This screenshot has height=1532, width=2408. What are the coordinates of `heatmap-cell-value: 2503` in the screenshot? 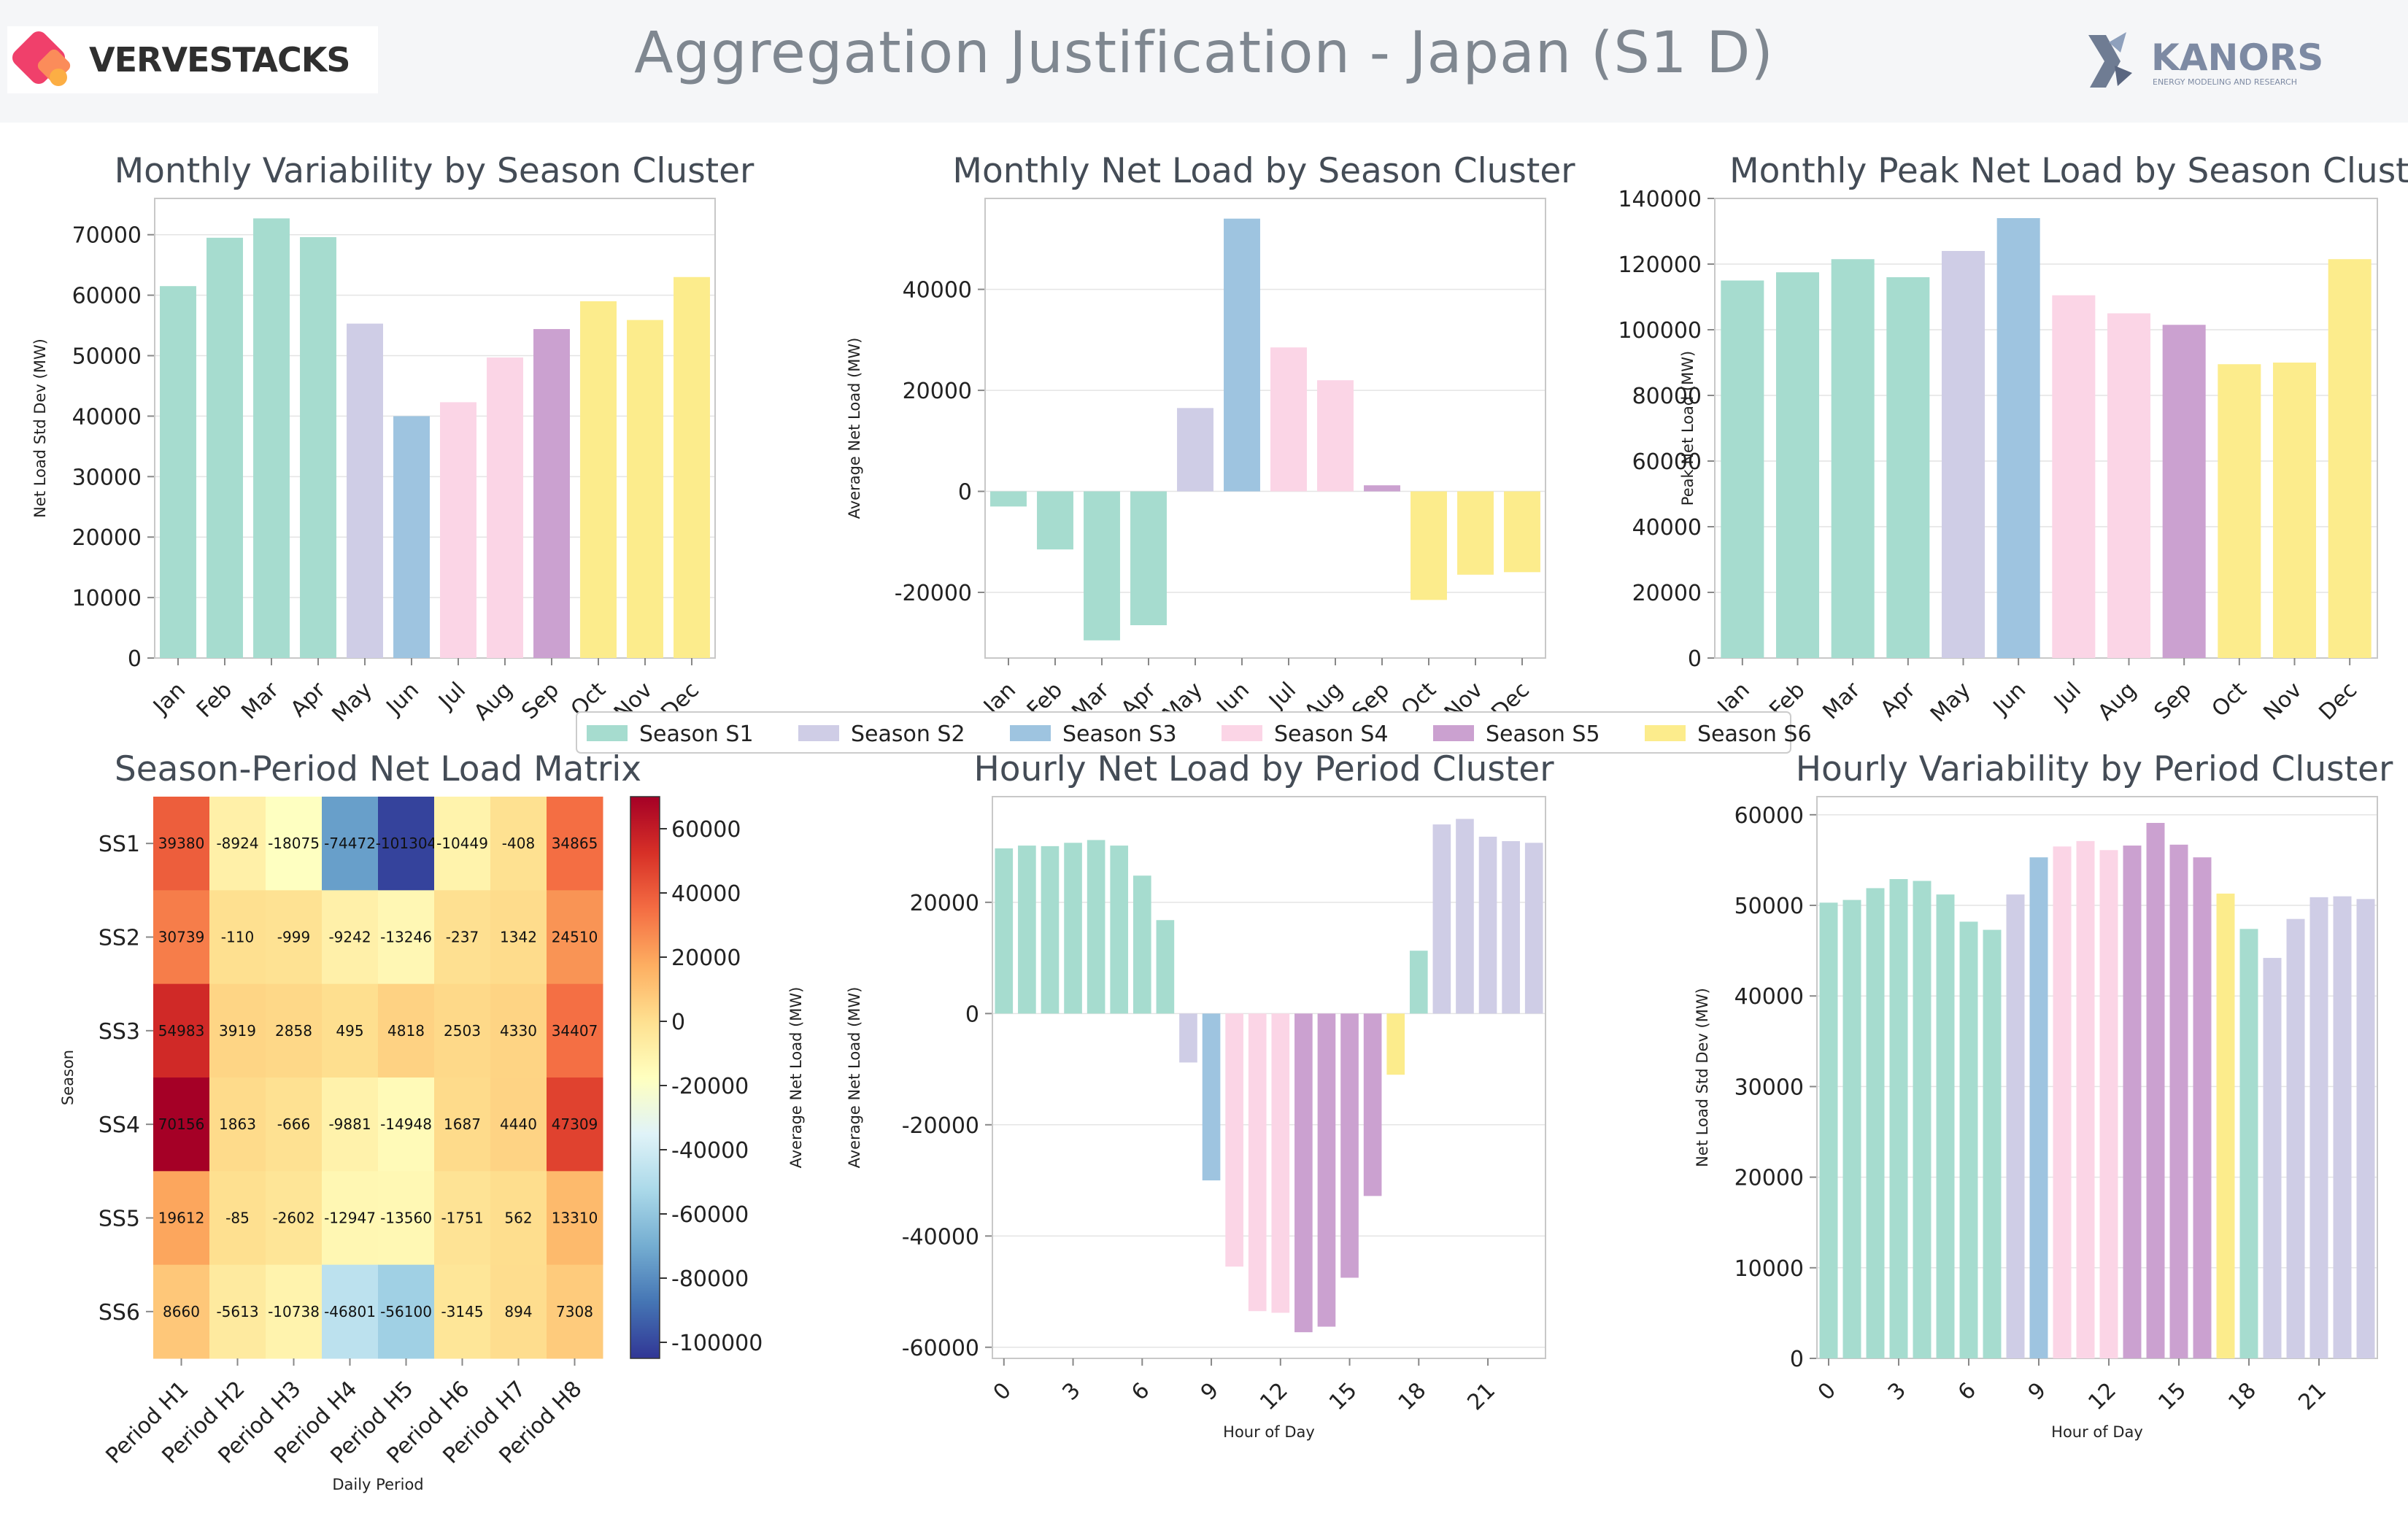 It's located at (462, 1031).